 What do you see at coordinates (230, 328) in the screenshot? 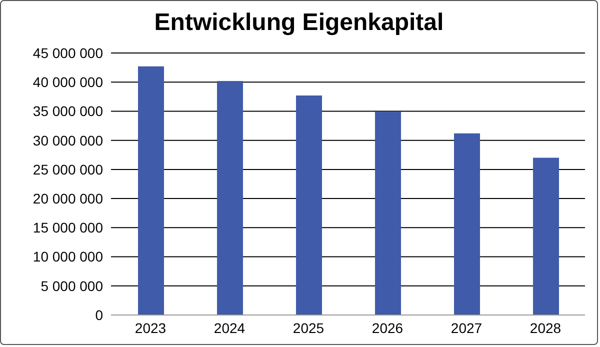
I see `x-tick-label: 2024` at bounding box center [230, 328].